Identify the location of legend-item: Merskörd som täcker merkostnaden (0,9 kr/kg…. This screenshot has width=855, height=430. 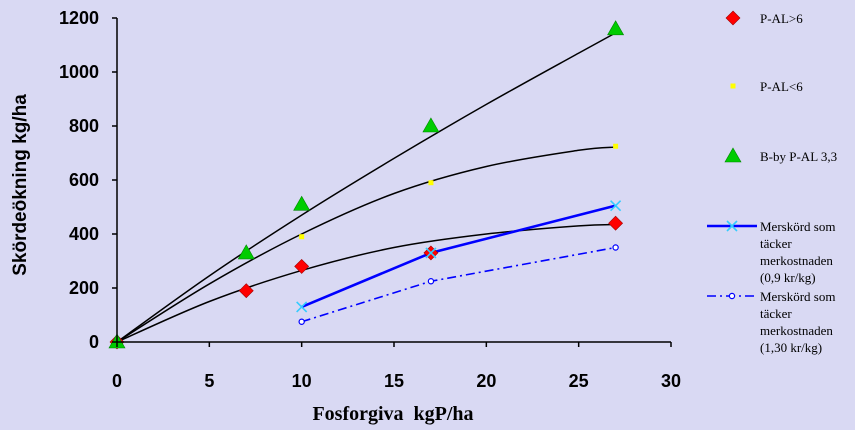
(771, 252).